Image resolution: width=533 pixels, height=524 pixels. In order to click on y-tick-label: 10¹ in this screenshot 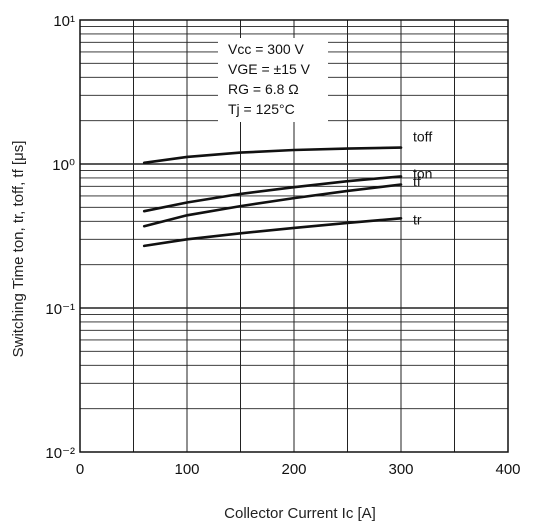, I will do `click(64, 21)`.